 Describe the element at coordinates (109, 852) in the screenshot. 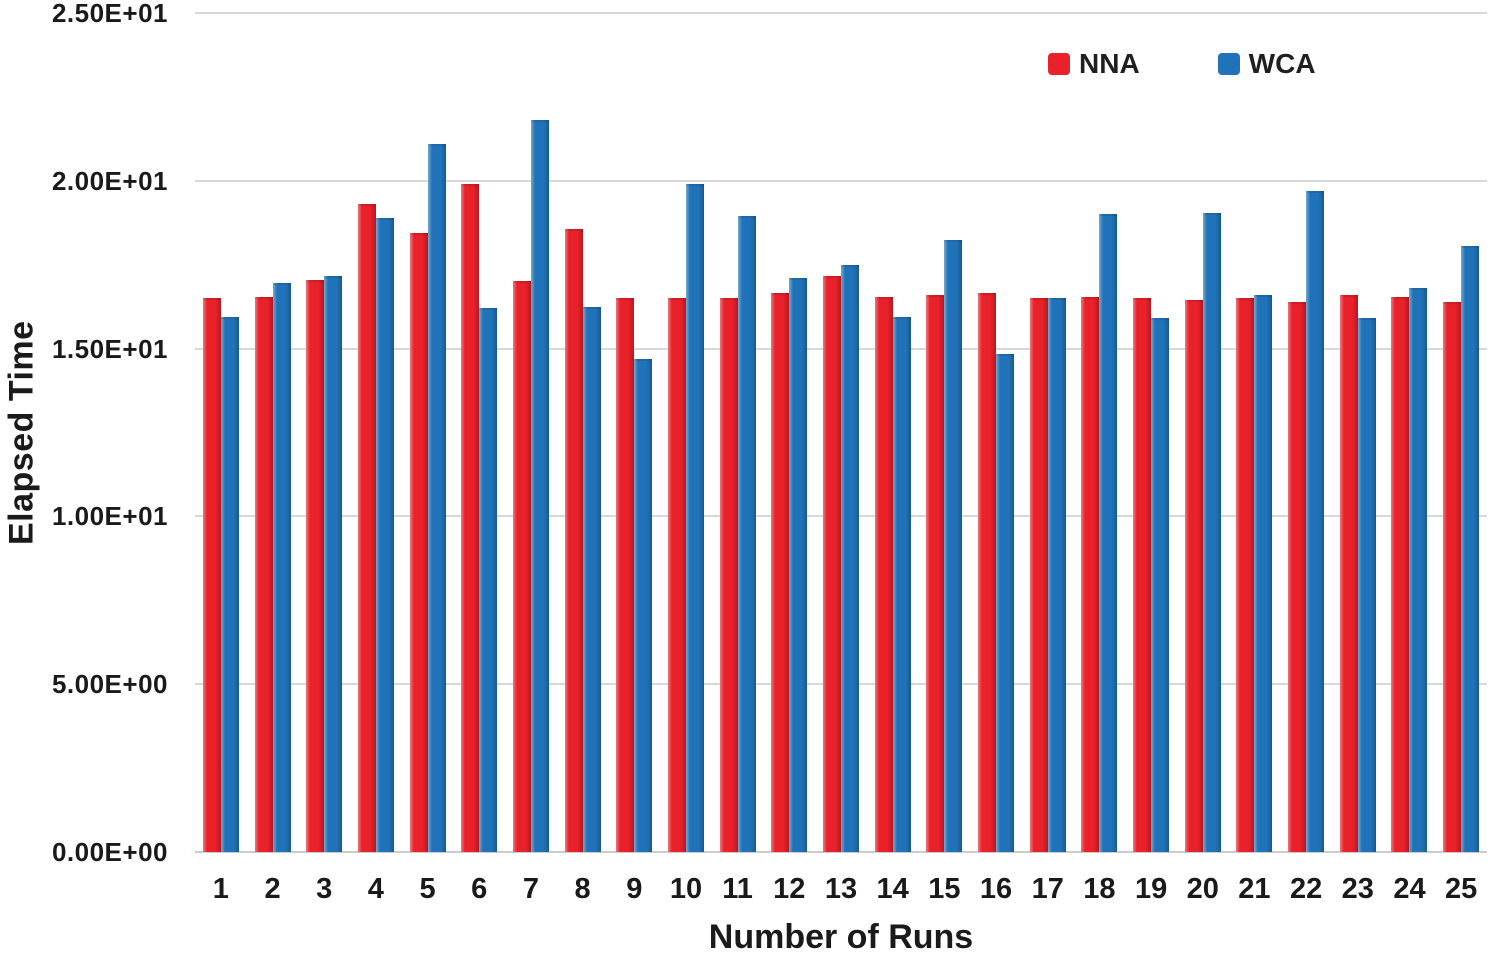

I see `y-tick-label-0.00E+00: 0.00E+00` at that location.